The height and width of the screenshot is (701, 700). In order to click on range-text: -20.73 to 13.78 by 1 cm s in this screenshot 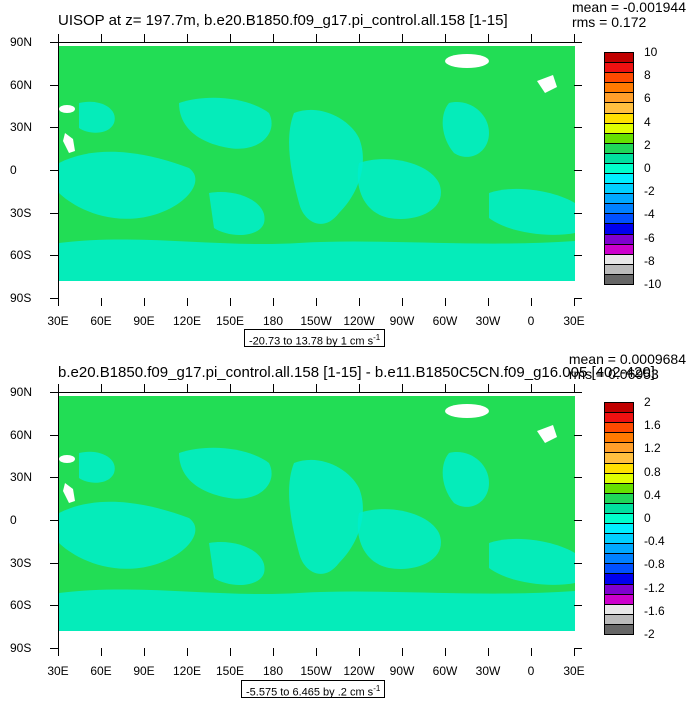, I will do `click(311, 341)`.